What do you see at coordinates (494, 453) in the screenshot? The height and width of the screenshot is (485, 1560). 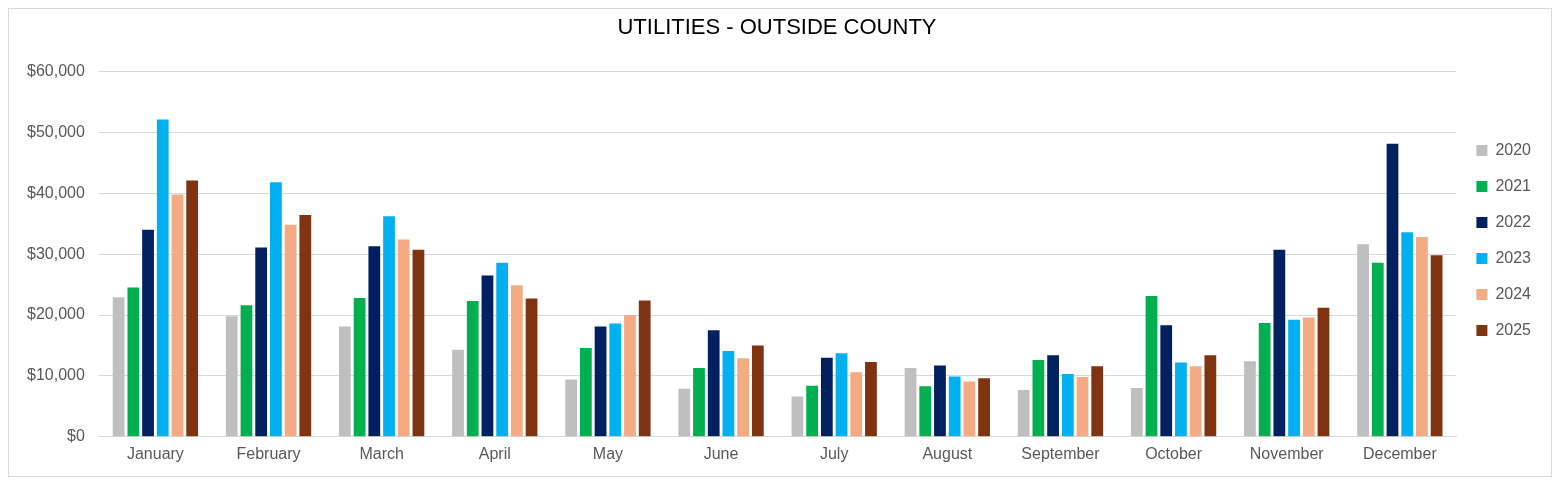 I see `x-tick-label: April` at bounding box center [494, 453].